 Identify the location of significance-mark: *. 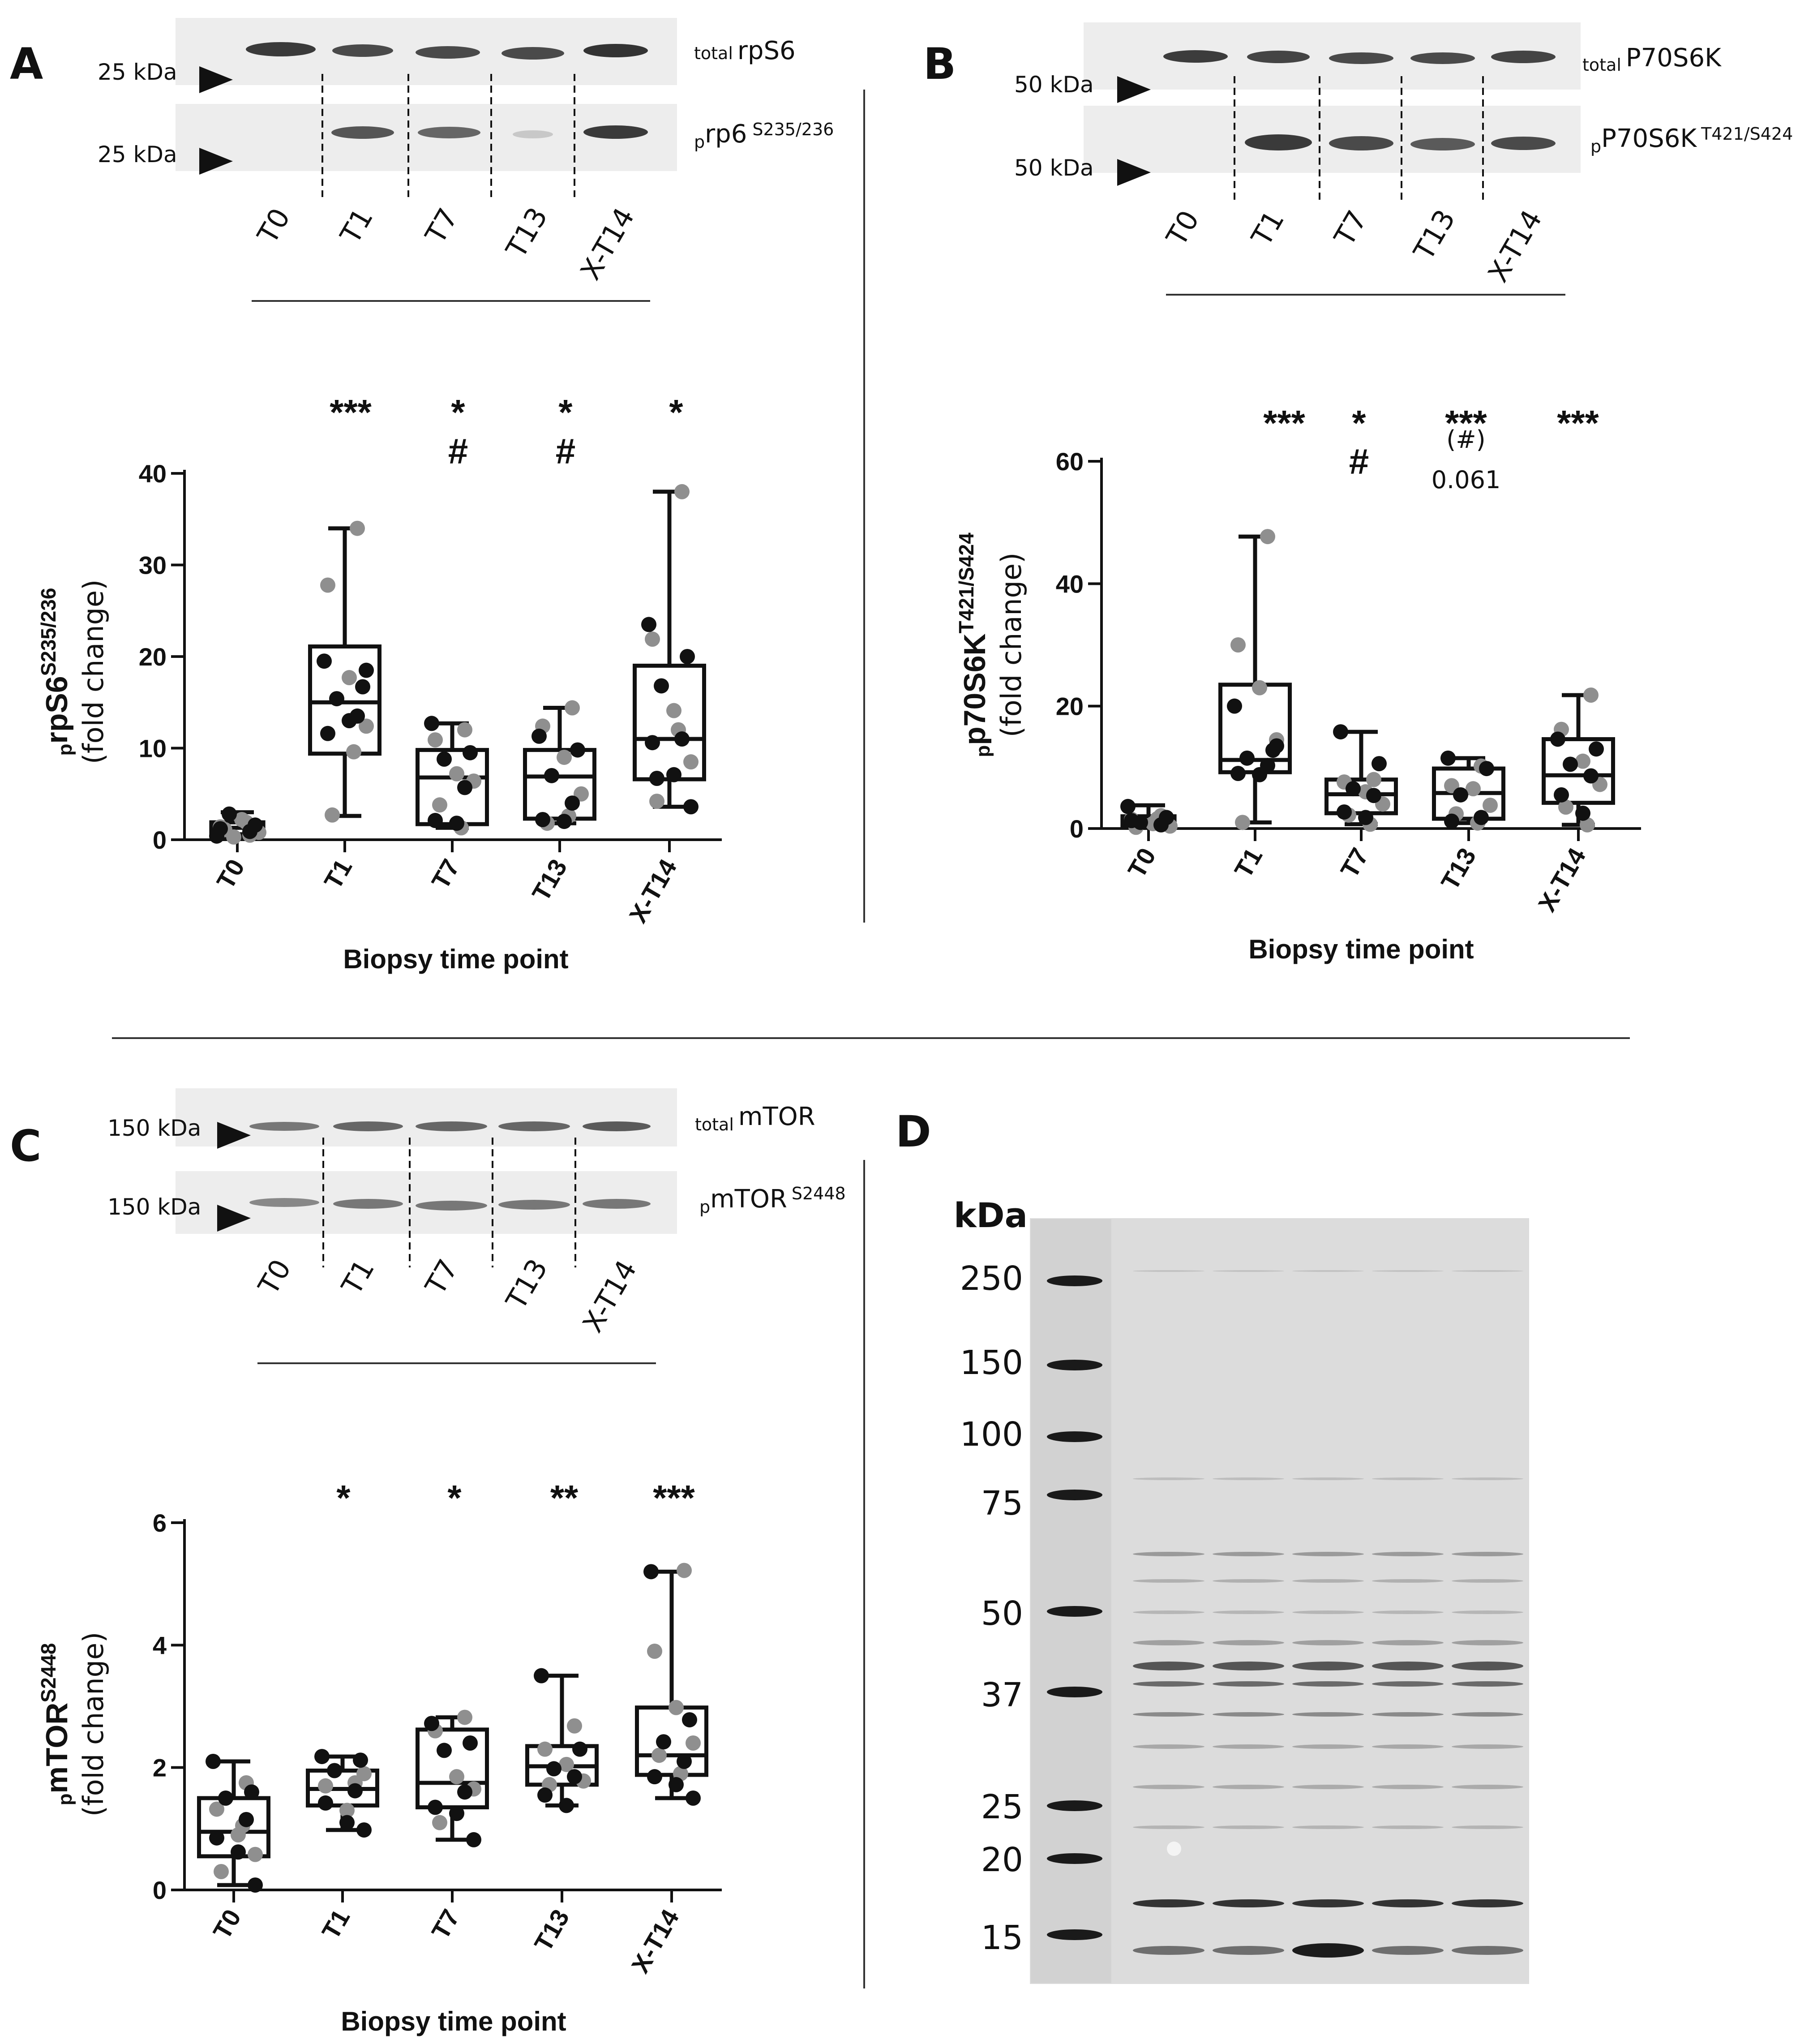
(458, 412).